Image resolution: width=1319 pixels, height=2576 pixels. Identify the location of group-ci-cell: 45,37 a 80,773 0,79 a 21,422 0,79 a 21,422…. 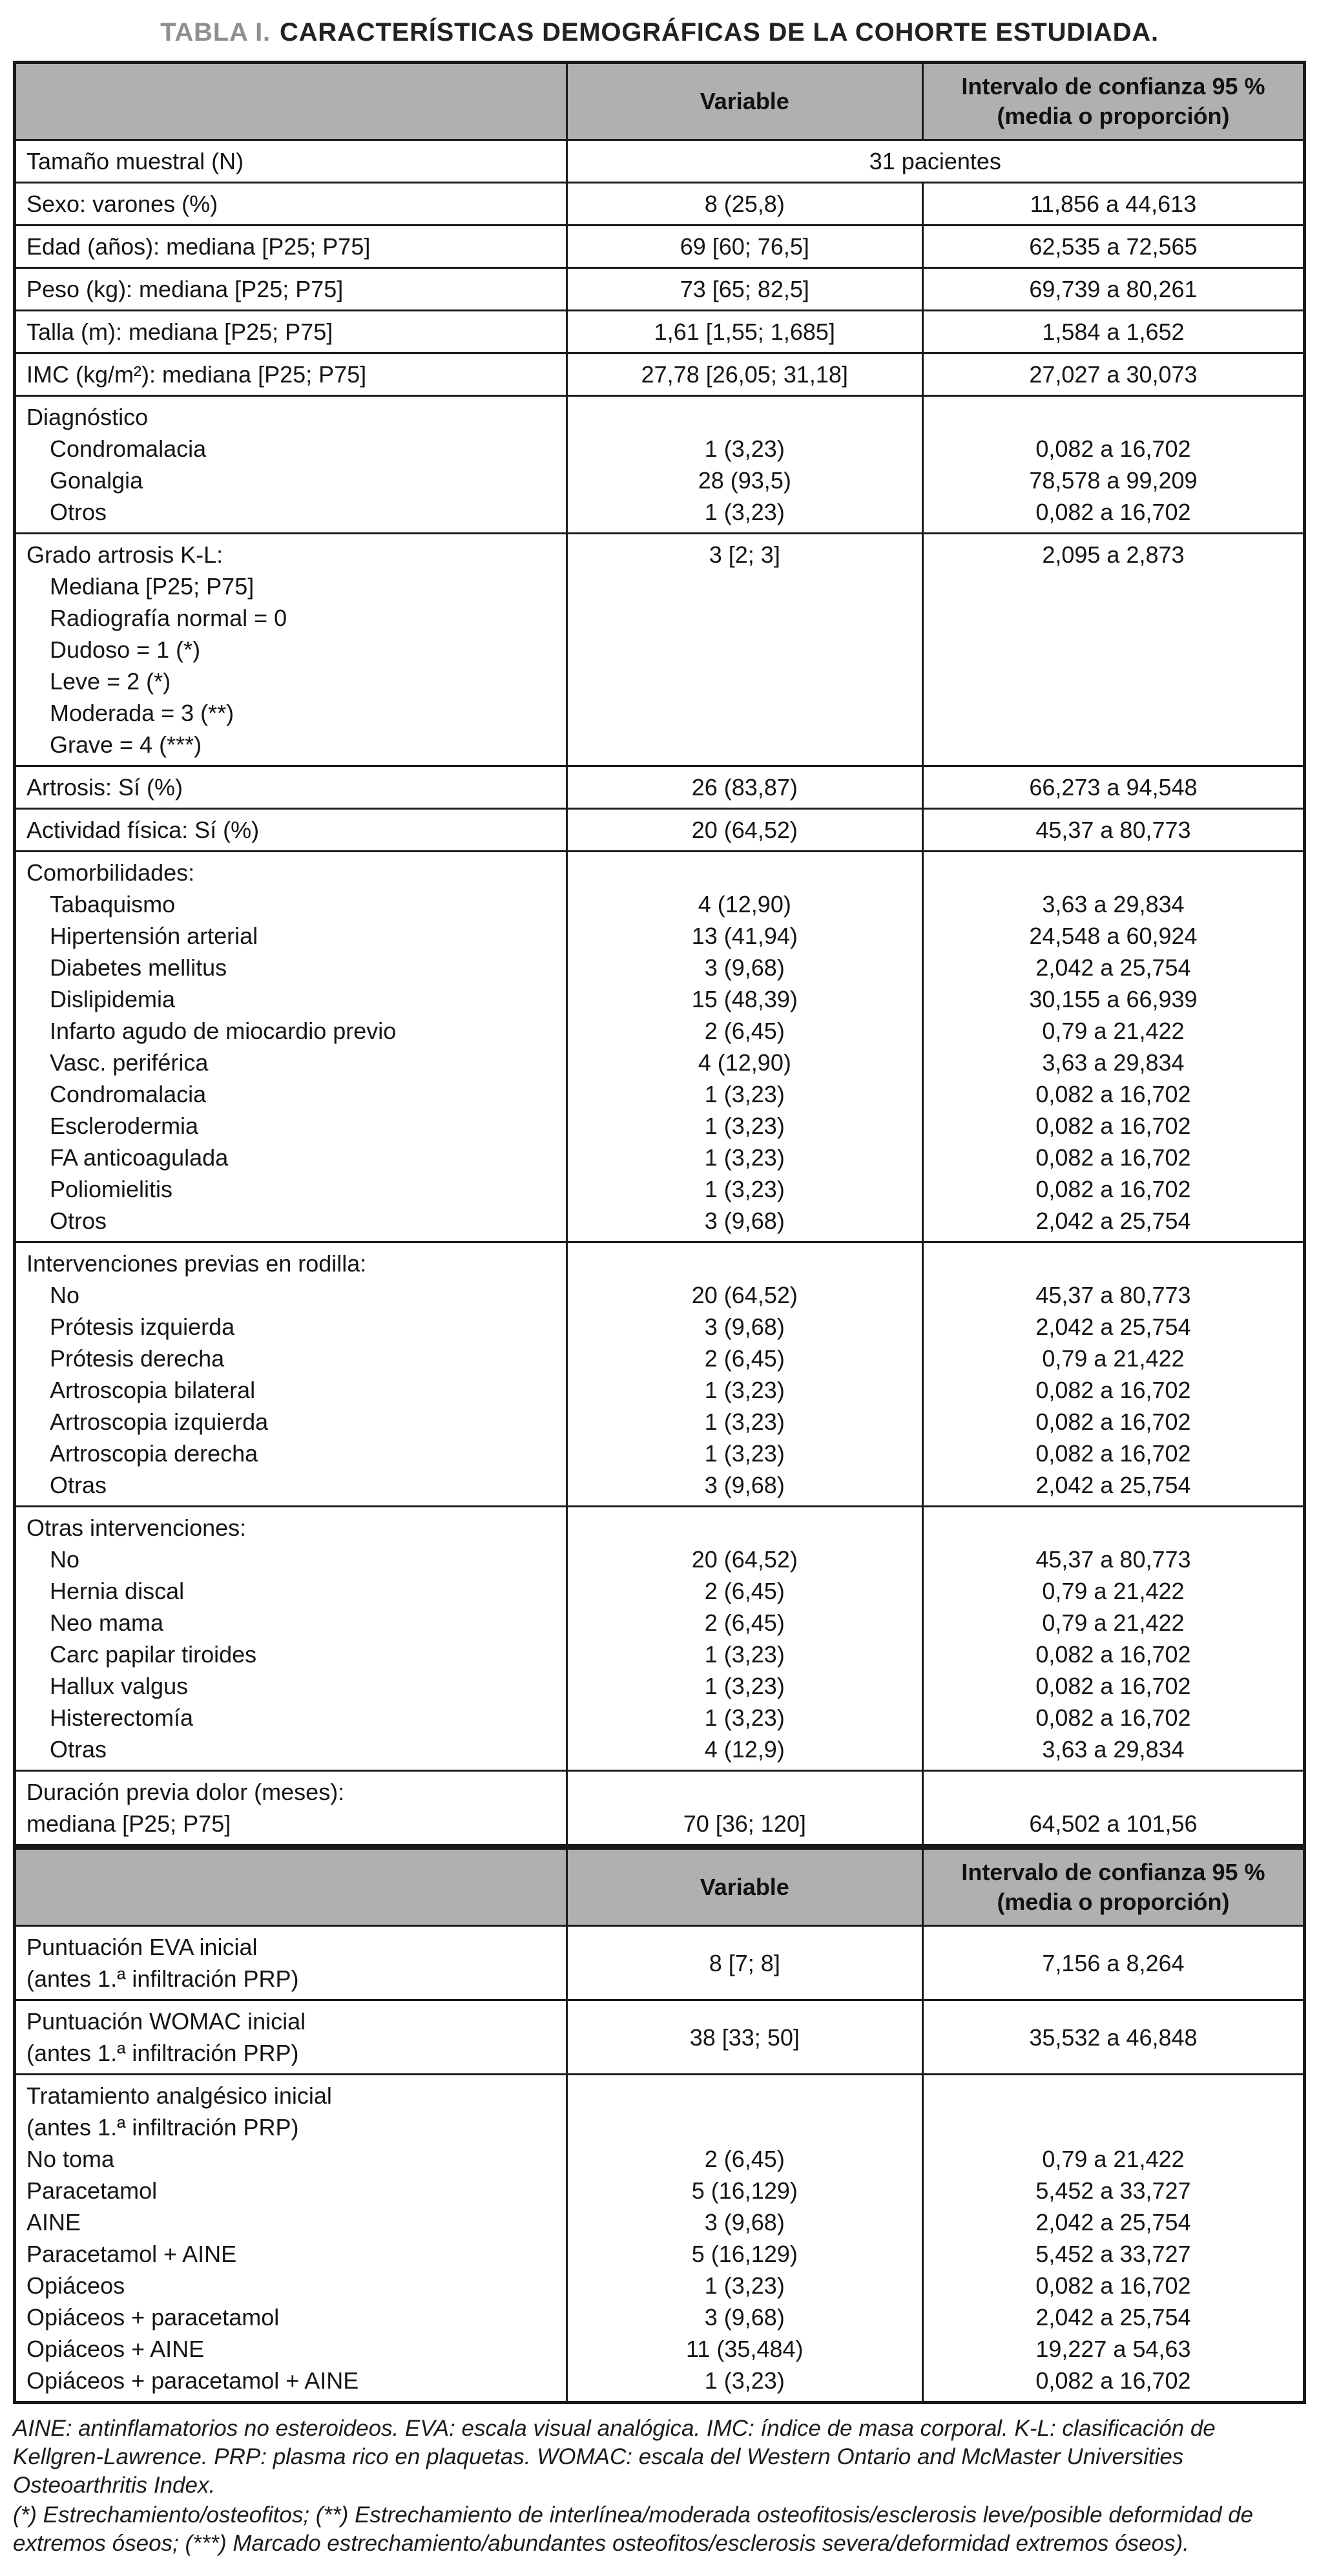
(1113, 1638).